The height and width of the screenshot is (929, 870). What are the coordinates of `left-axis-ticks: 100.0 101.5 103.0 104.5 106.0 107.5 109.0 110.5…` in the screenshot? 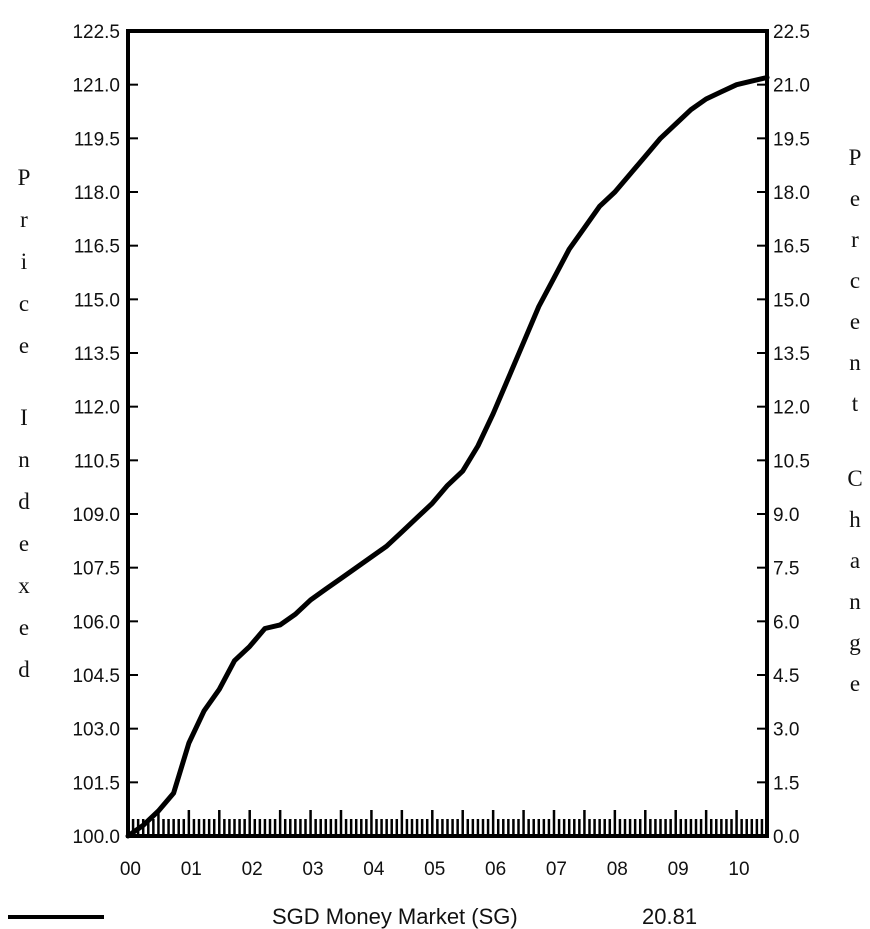 It's located at (105, 435).